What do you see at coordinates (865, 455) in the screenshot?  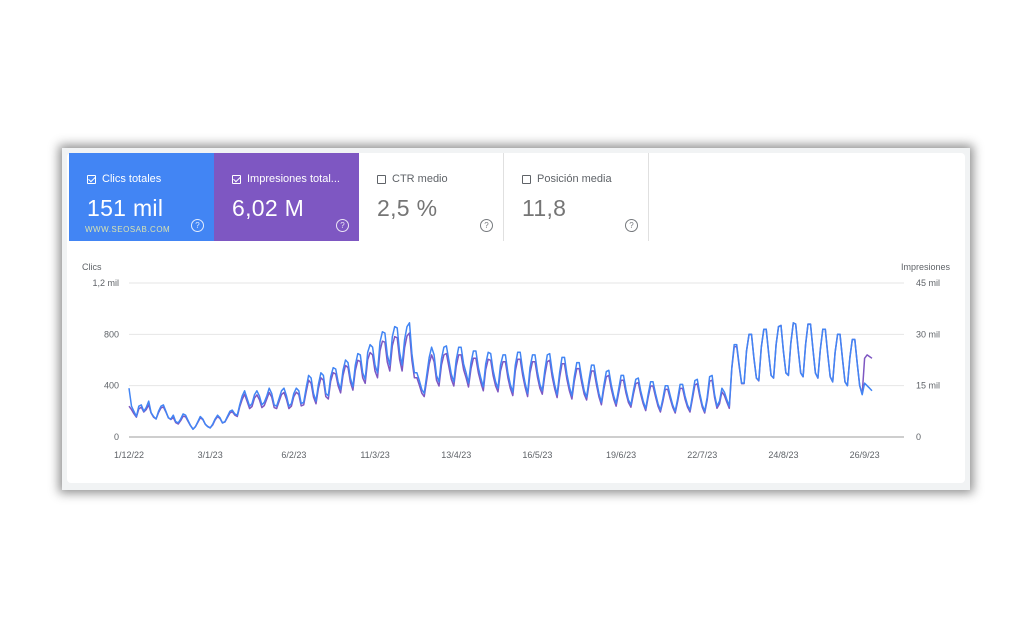 I see `x-tick-label: 26/9/23` at bounding box center [865, 455].